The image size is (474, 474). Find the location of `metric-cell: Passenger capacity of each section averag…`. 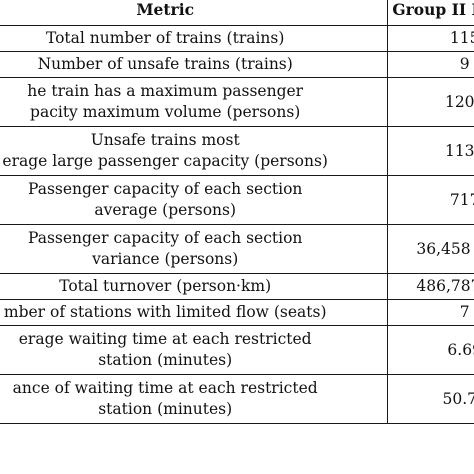

metric-cell: Passenger capacity of each section averag… is located at coordinates (194, 200).